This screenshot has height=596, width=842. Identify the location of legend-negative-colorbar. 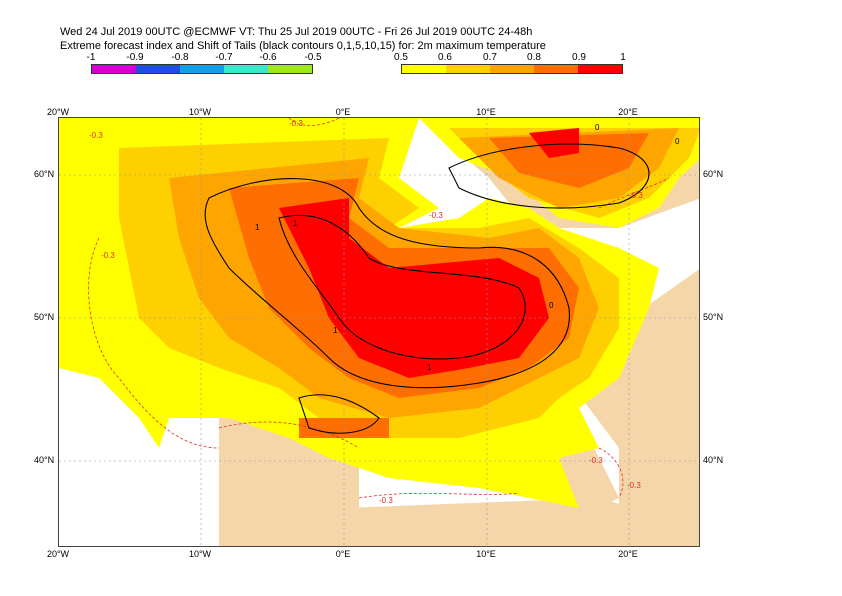
(202, 69).